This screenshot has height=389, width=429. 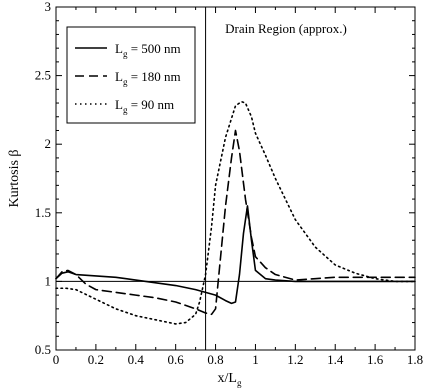 What do you see at coordinates (295, 359) in the screenshot?
I see `x-tick-label: 1.2` at bounding box center [295, 359].